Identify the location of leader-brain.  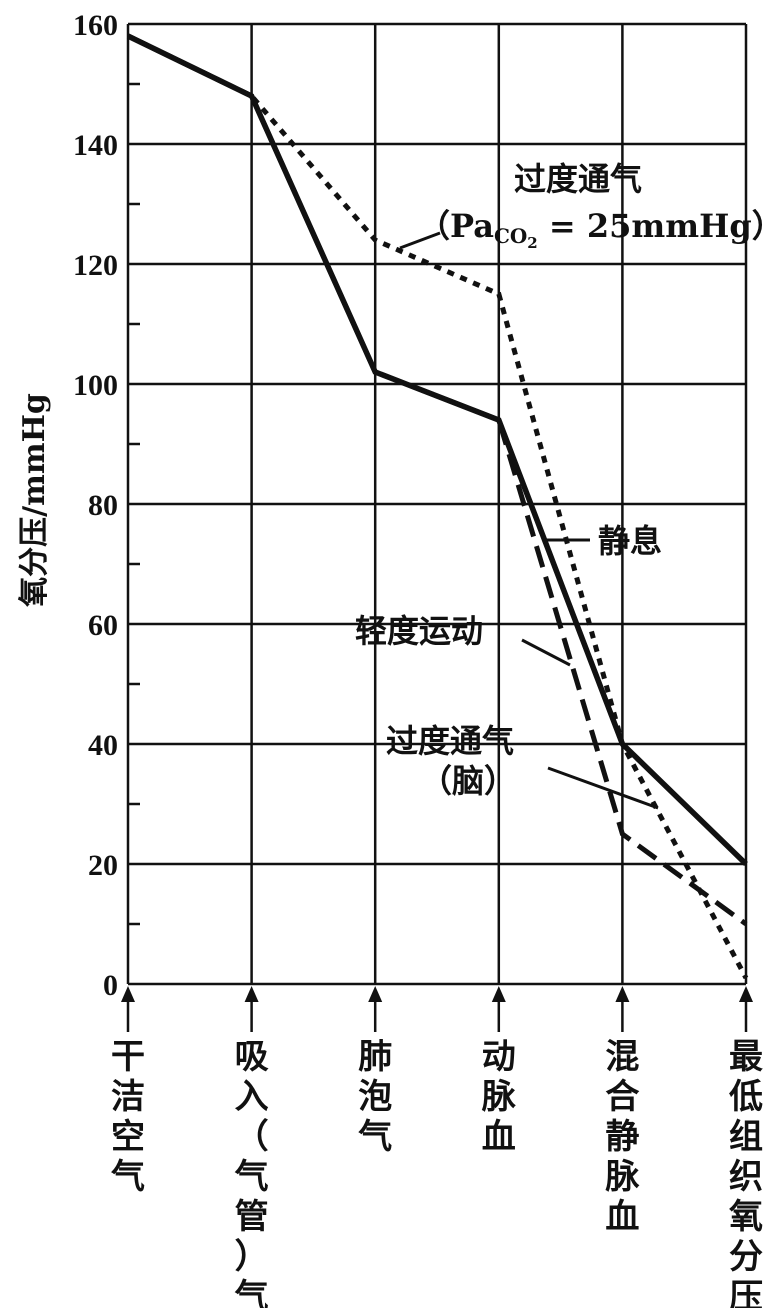
(603, 788).